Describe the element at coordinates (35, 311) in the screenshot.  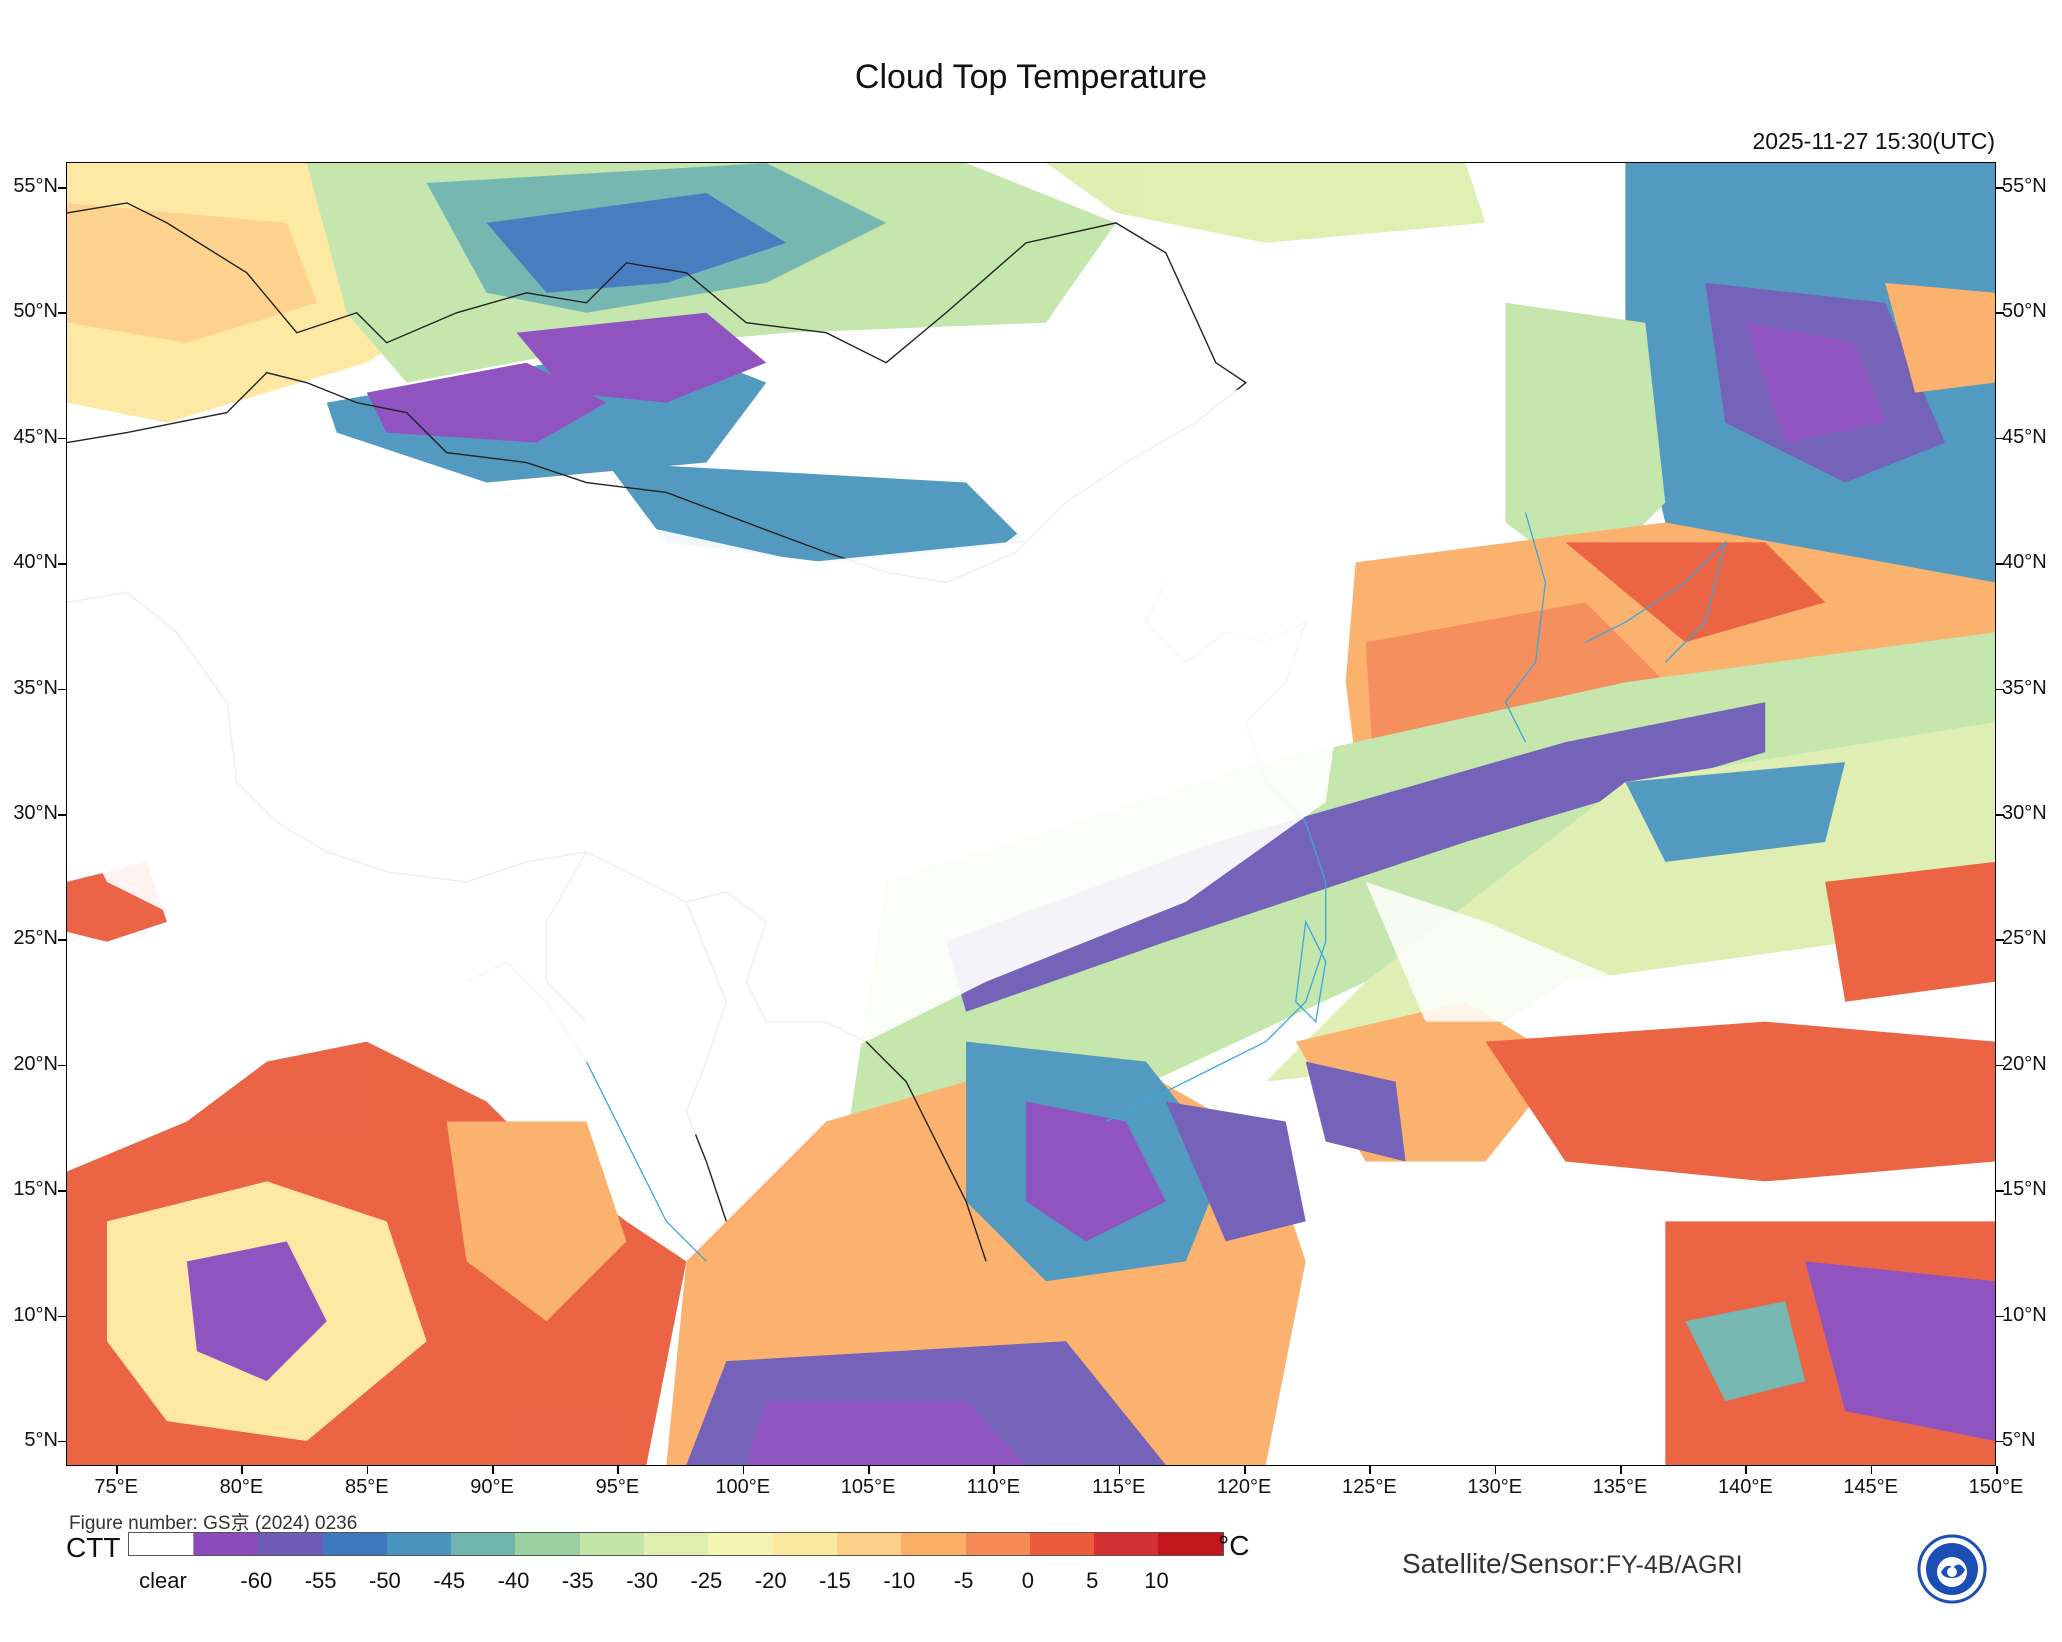
I see `lat-label-left: 50°N` at that location.